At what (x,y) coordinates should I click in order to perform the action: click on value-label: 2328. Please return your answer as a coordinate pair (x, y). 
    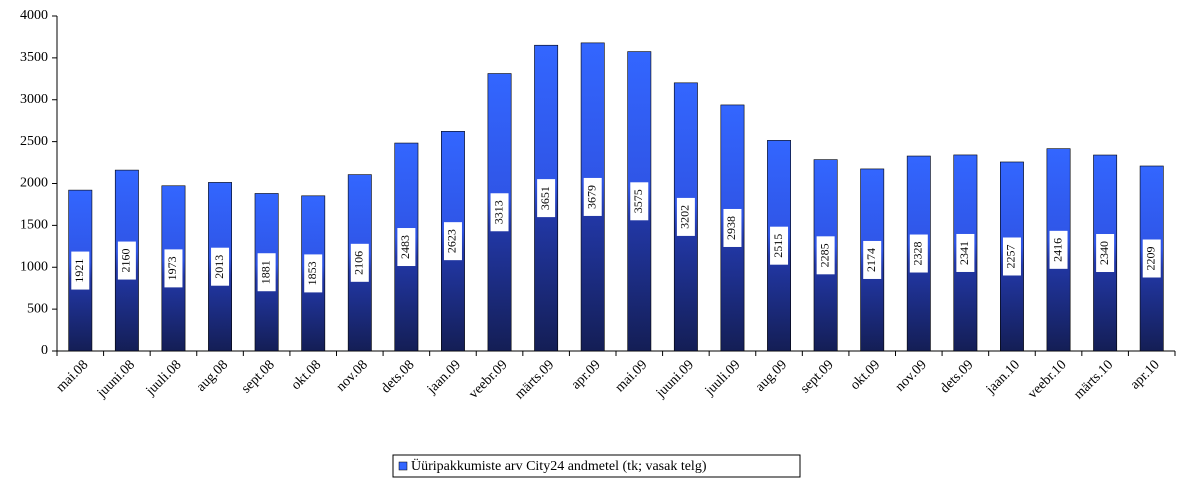
    Looking at the image, I should click on (918, 254).